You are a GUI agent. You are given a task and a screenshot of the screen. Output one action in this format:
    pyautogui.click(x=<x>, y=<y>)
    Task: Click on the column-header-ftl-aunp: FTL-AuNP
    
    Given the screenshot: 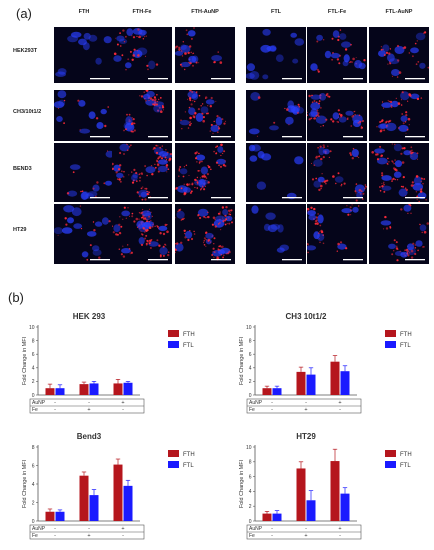 What is the action you would take?
    pyautogui.click(x=399, y=12)
    